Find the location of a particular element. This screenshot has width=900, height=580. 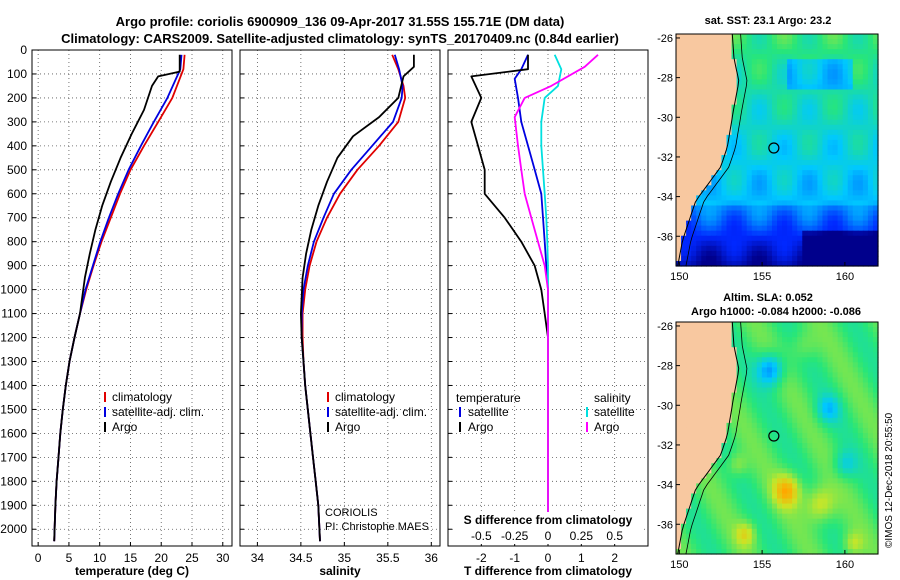

depth-tick-label: 100 is located at coordinates (17, 74).